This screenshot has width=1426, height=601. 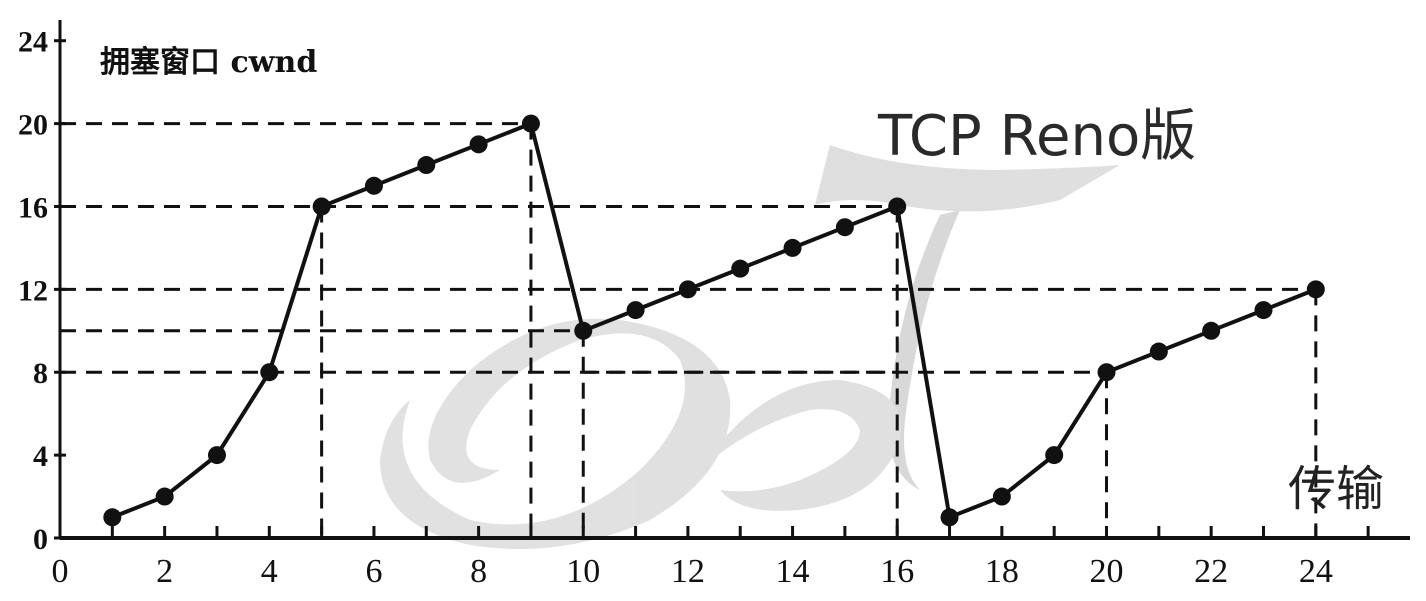 What do you see at coordinates (40, 456) in the screenshot?
I see `y-tick-label: 4` at bounding box center [40, 456].